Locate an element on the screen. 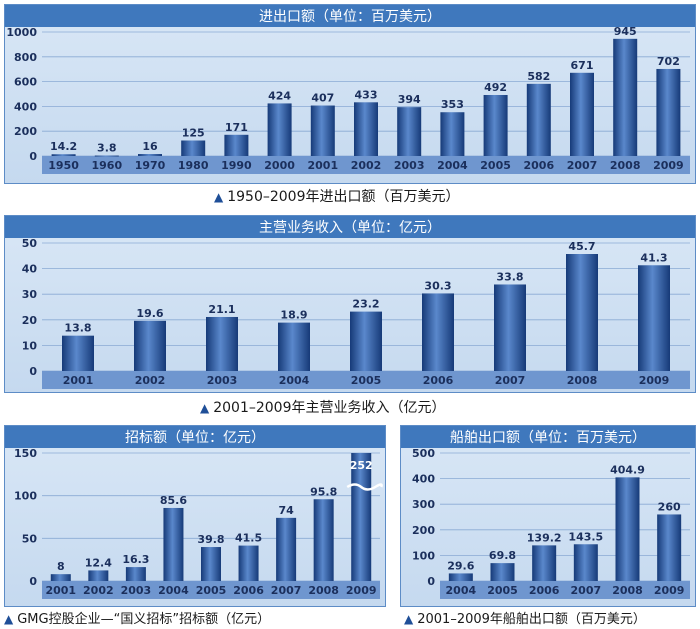  caption-tender: ▲ GMG控股企业—“国义招标”招标额（亿元） is located at coordinates (137, 617).